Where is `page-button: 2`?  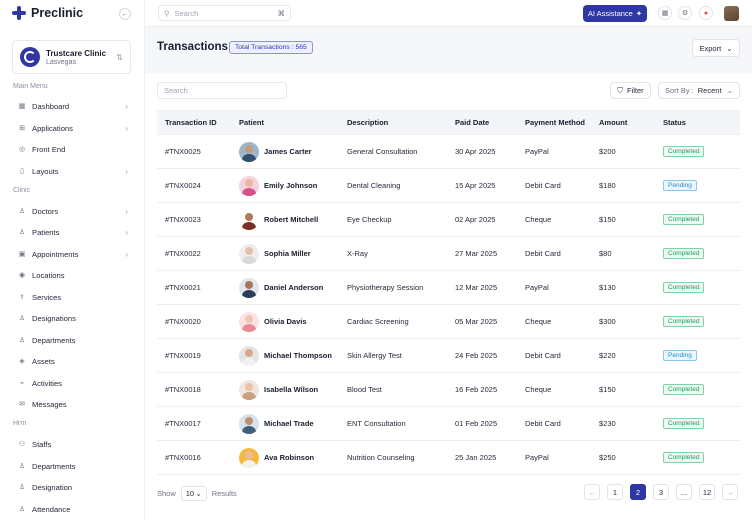
page-button: 2 is located at coordinates (638, 492).